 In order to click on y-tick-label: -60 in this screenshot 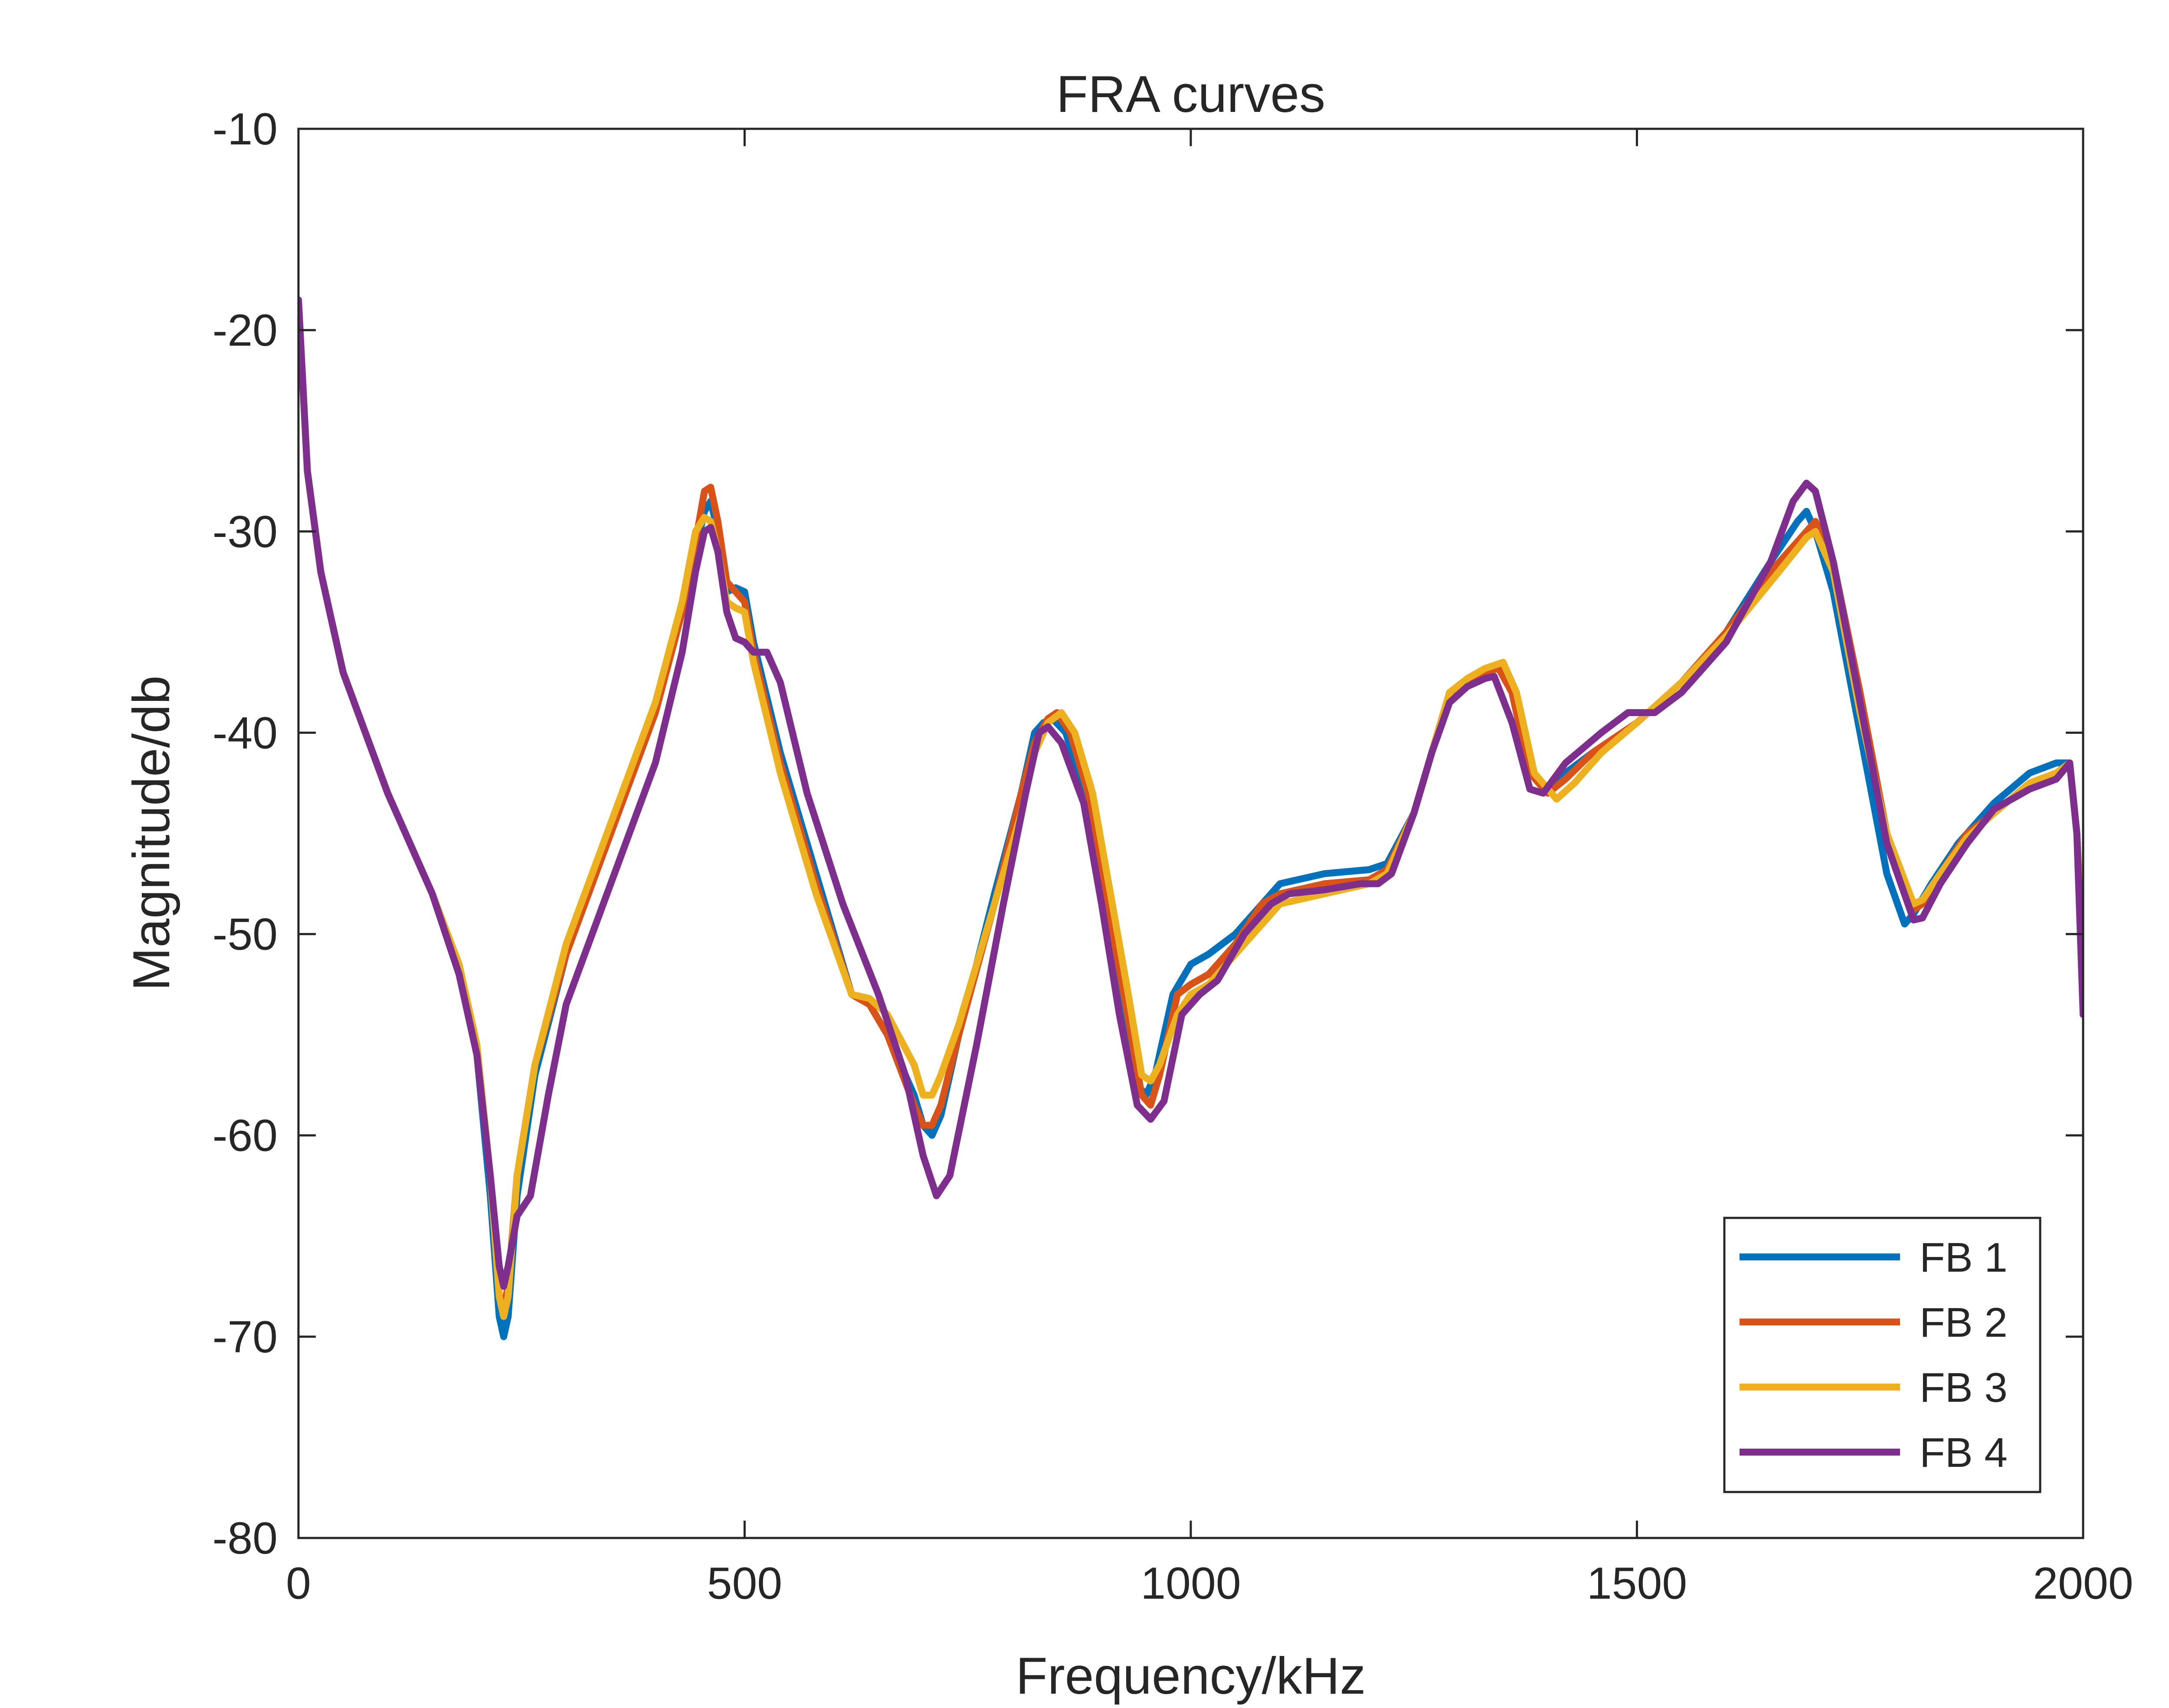, I will do `click(245, 1136)`.